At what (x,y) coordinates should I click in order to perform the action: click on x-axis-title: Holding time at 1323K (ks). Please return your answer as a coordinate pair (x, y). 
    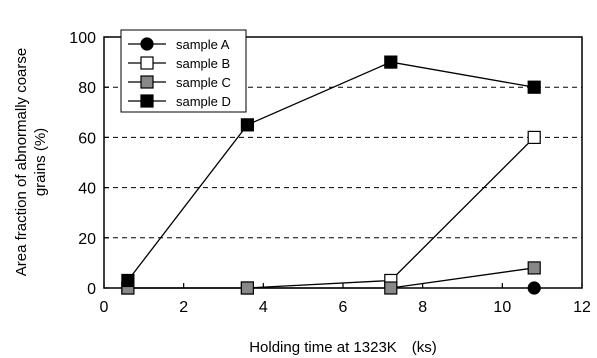
    Looking at the image, I should click on (343, 347).